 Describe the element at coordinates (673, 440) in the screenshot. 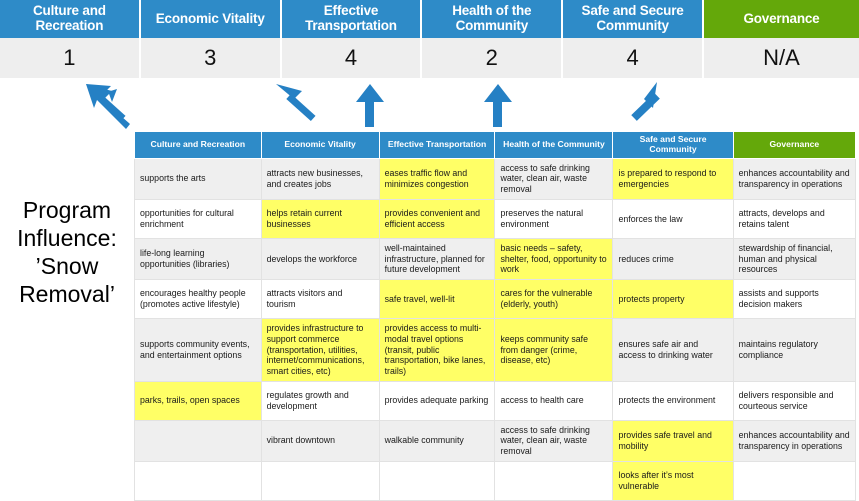

I see `matrix-cell: provides safe travel and mobility` at that location.